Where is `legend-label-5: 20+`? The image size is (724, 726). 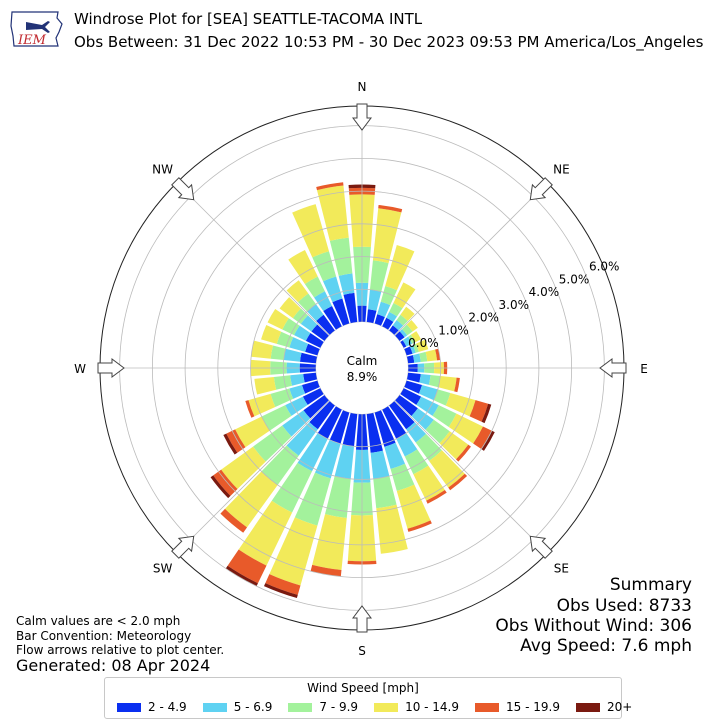 legend-label-5: 20+ is located at coordinates (619, 707).